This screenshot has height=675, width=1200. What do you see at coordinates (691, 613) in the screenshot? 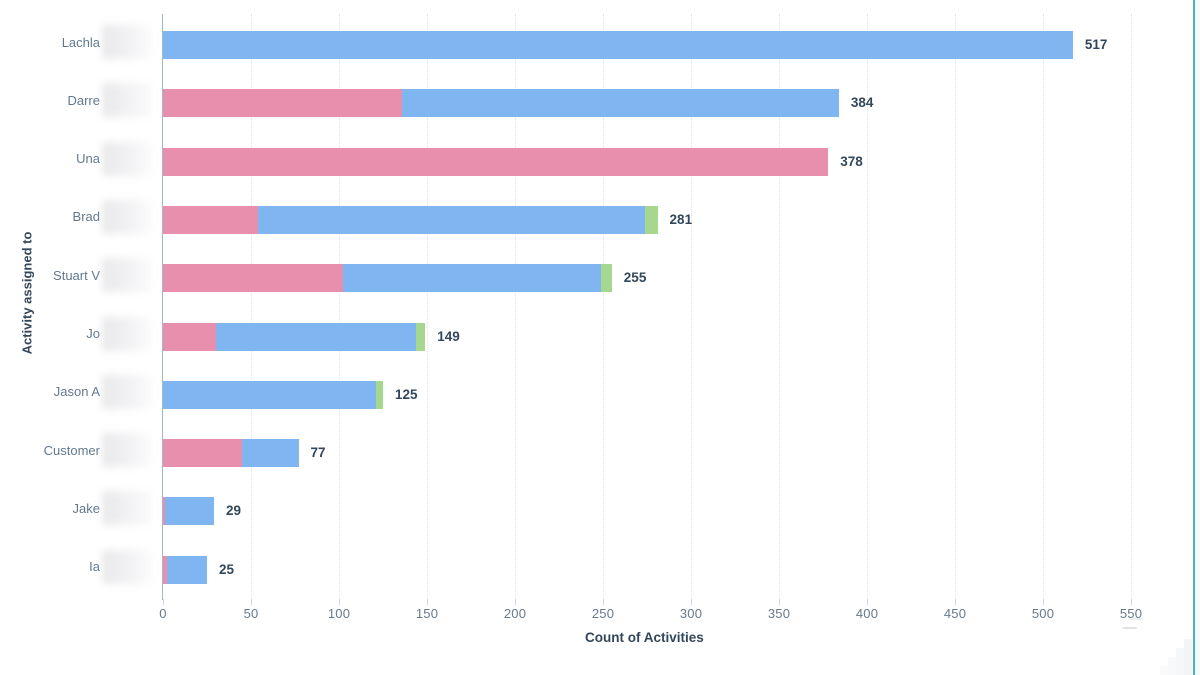
I see `x-tick-label-300: 300` at bounding box center [691, 613].